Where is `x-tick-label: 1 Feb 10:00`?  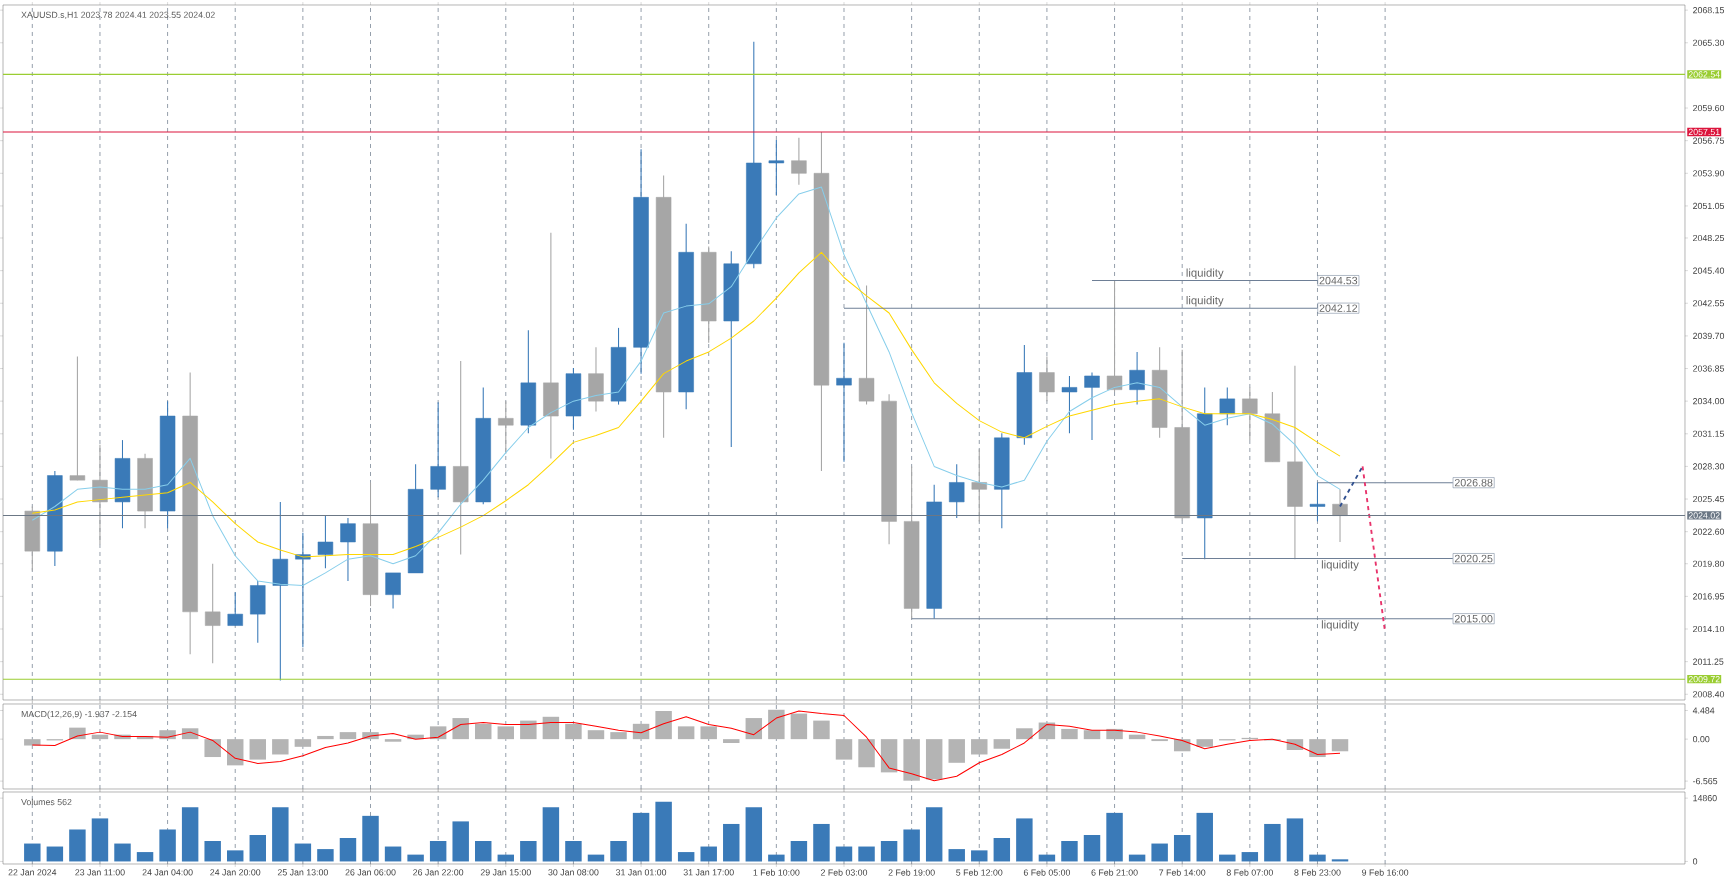
x-tick-label: 1 Feb 10:00 is located at coordinates (776, 872).